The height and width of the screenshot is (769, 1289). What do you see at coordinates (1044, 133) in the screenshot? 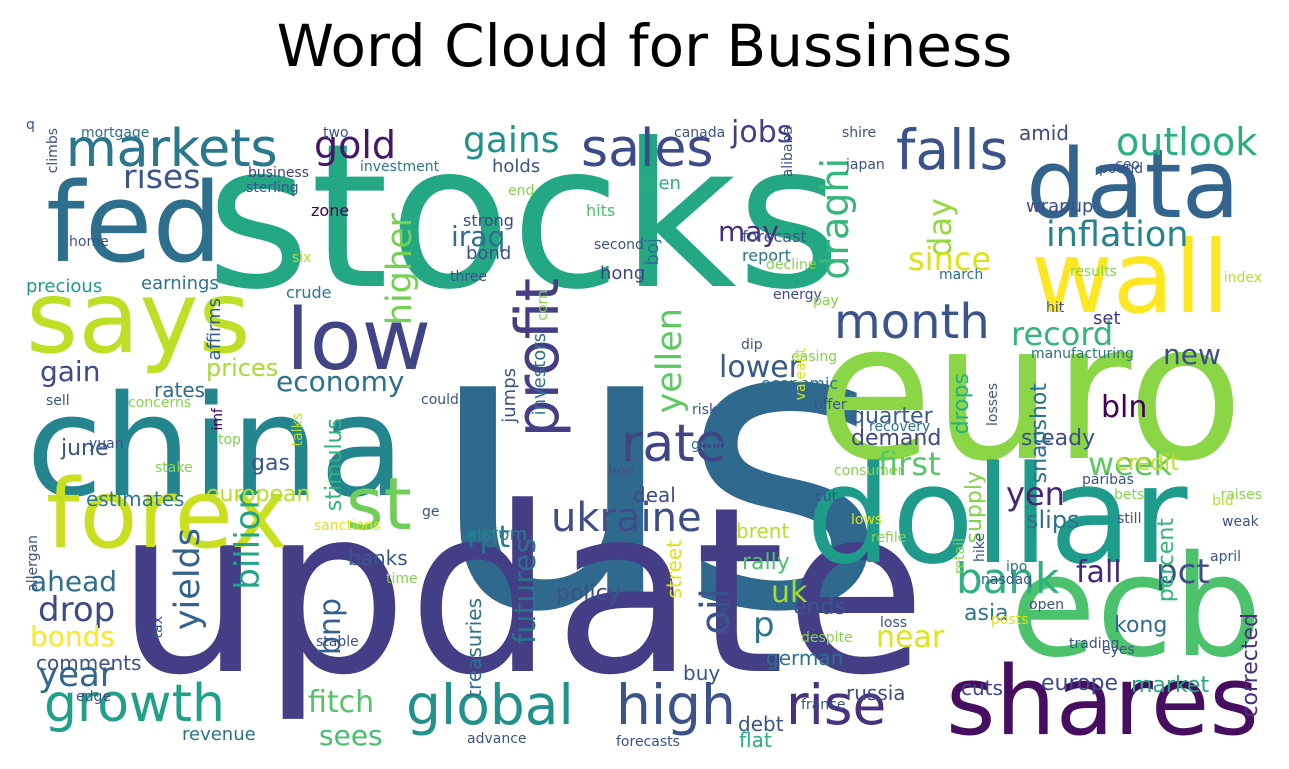
I see `word-amid: amid` at bounding box center [1044, 133].